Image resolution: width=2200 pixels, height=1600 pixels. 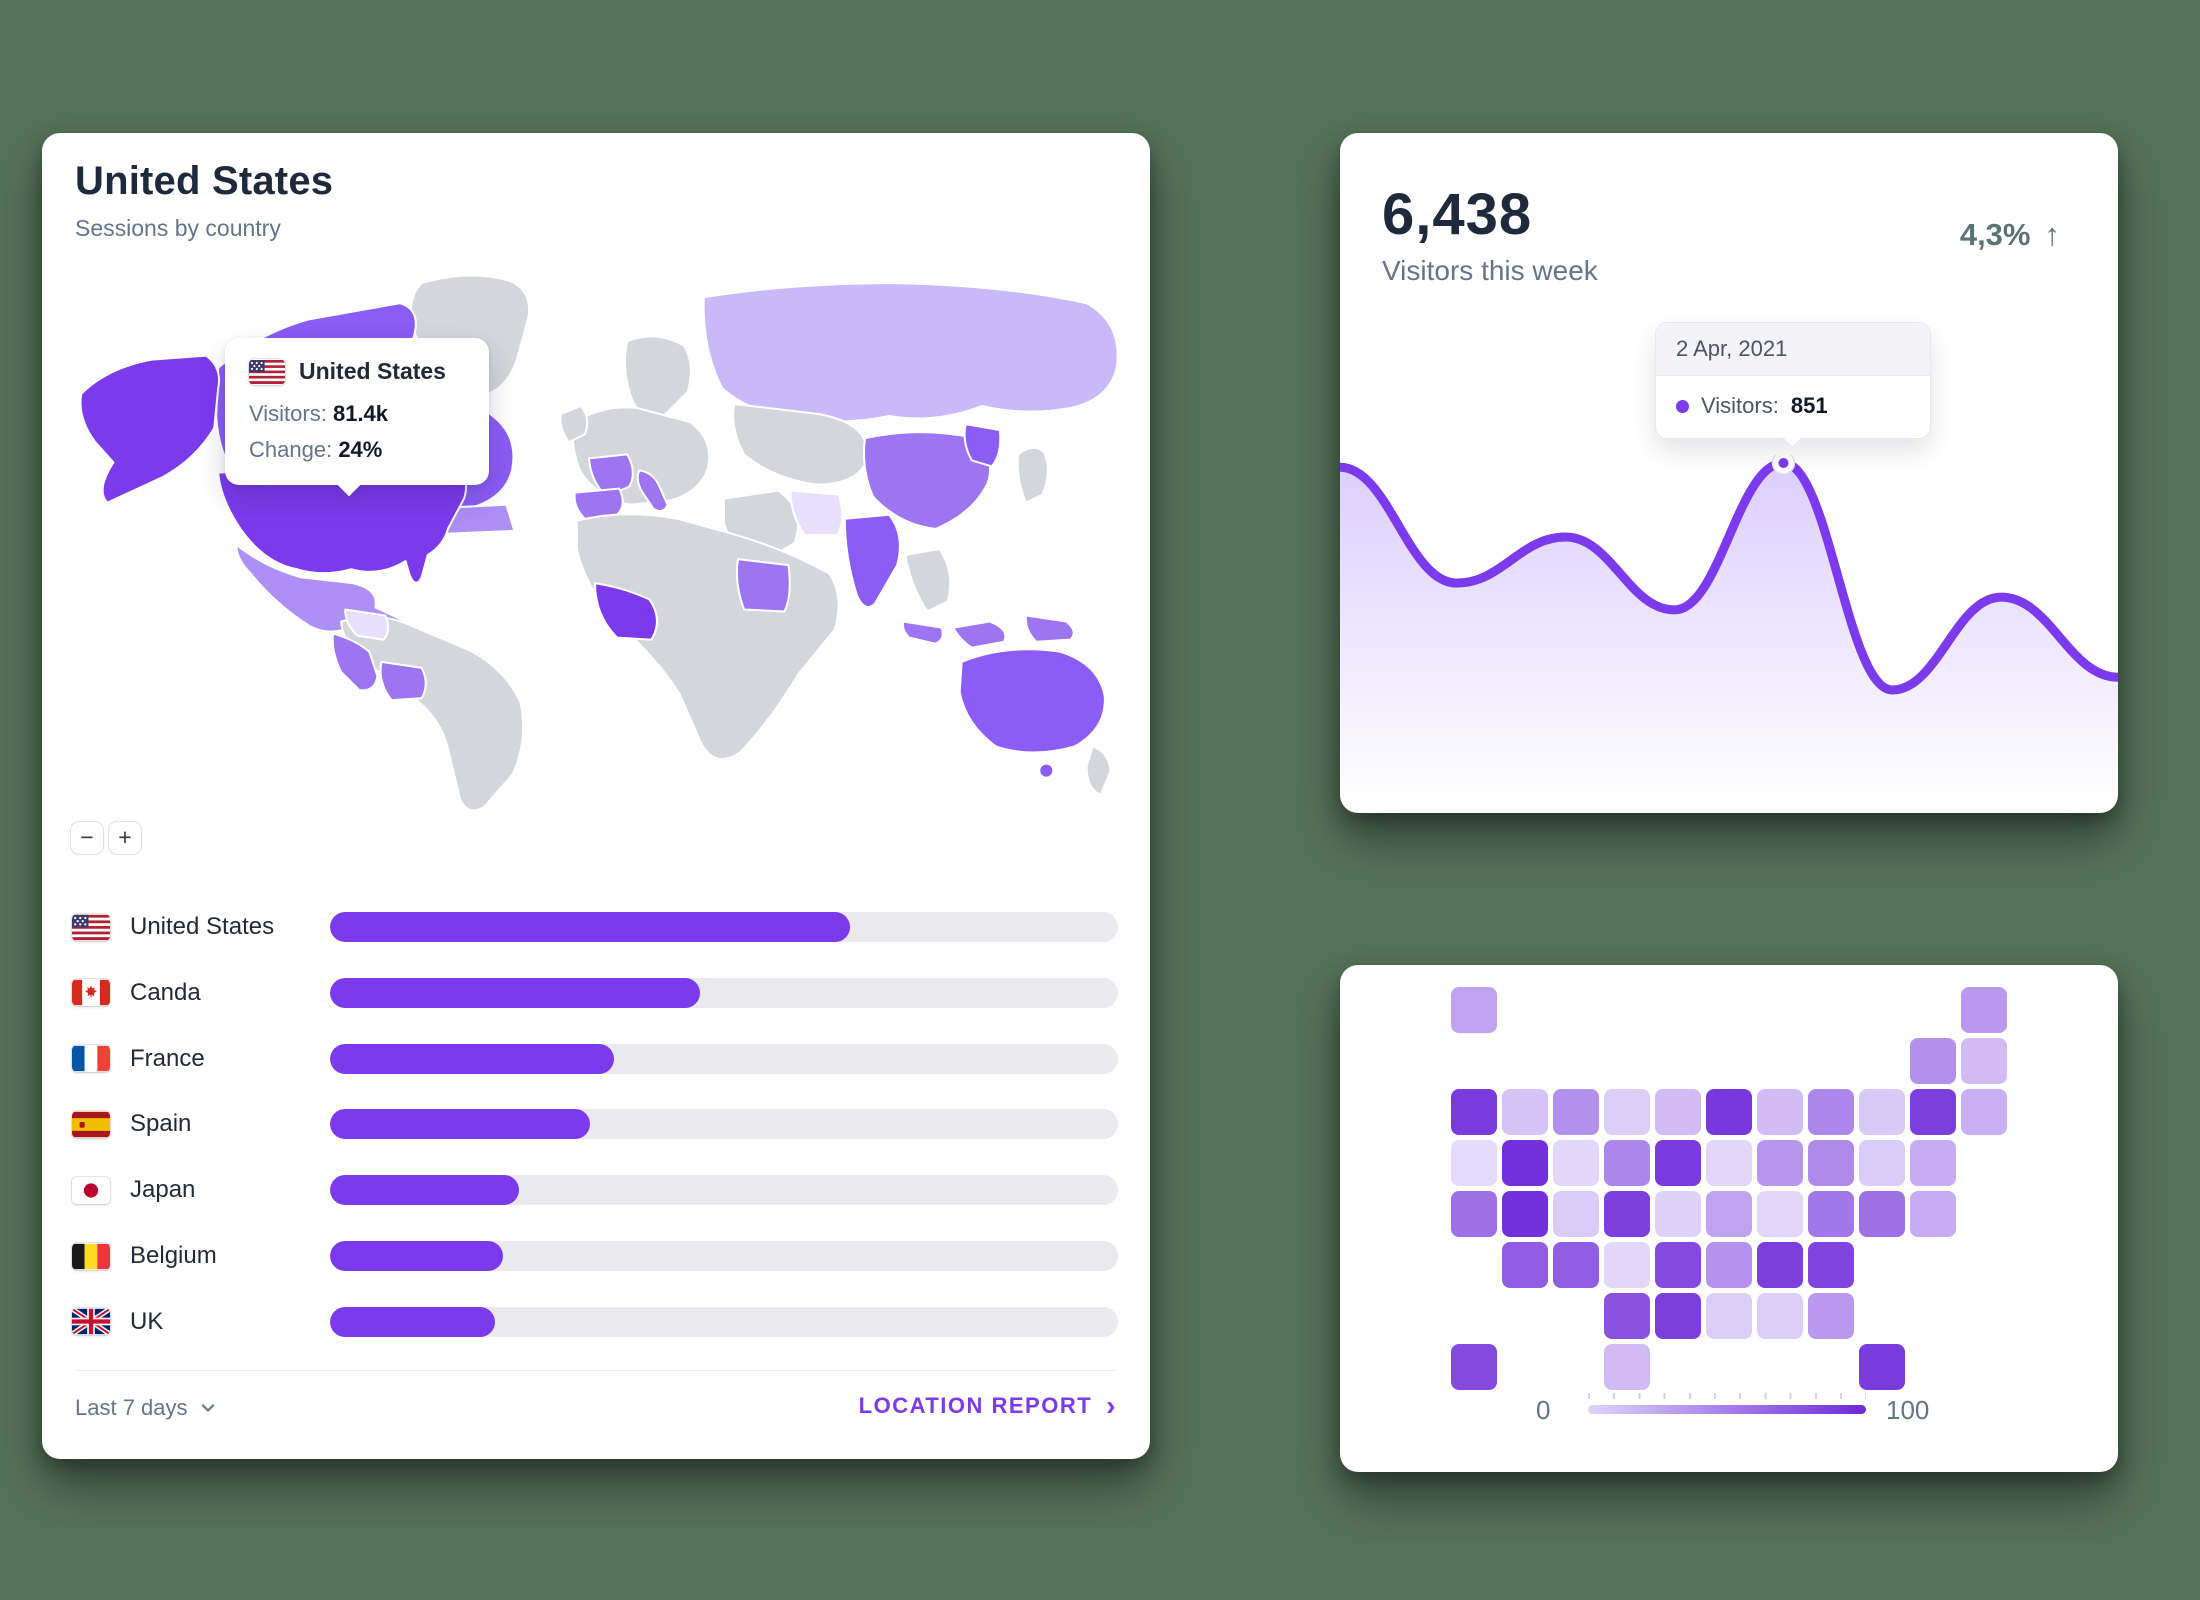 I want to click on state-mt-tile, so click(x=1576, y=1112).